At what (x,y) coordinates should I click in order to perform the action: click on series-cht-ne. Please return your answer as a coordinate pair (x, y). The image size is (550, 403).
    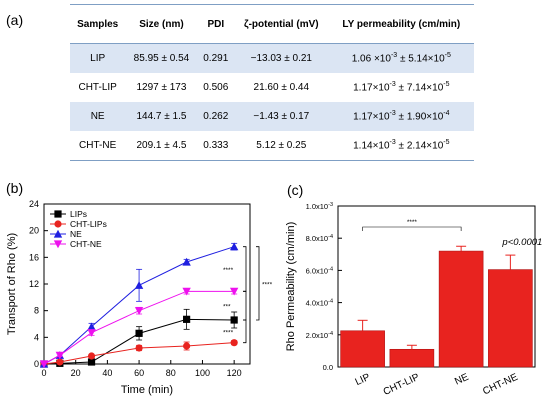
    Looking at the image, I should click on (139, 328).